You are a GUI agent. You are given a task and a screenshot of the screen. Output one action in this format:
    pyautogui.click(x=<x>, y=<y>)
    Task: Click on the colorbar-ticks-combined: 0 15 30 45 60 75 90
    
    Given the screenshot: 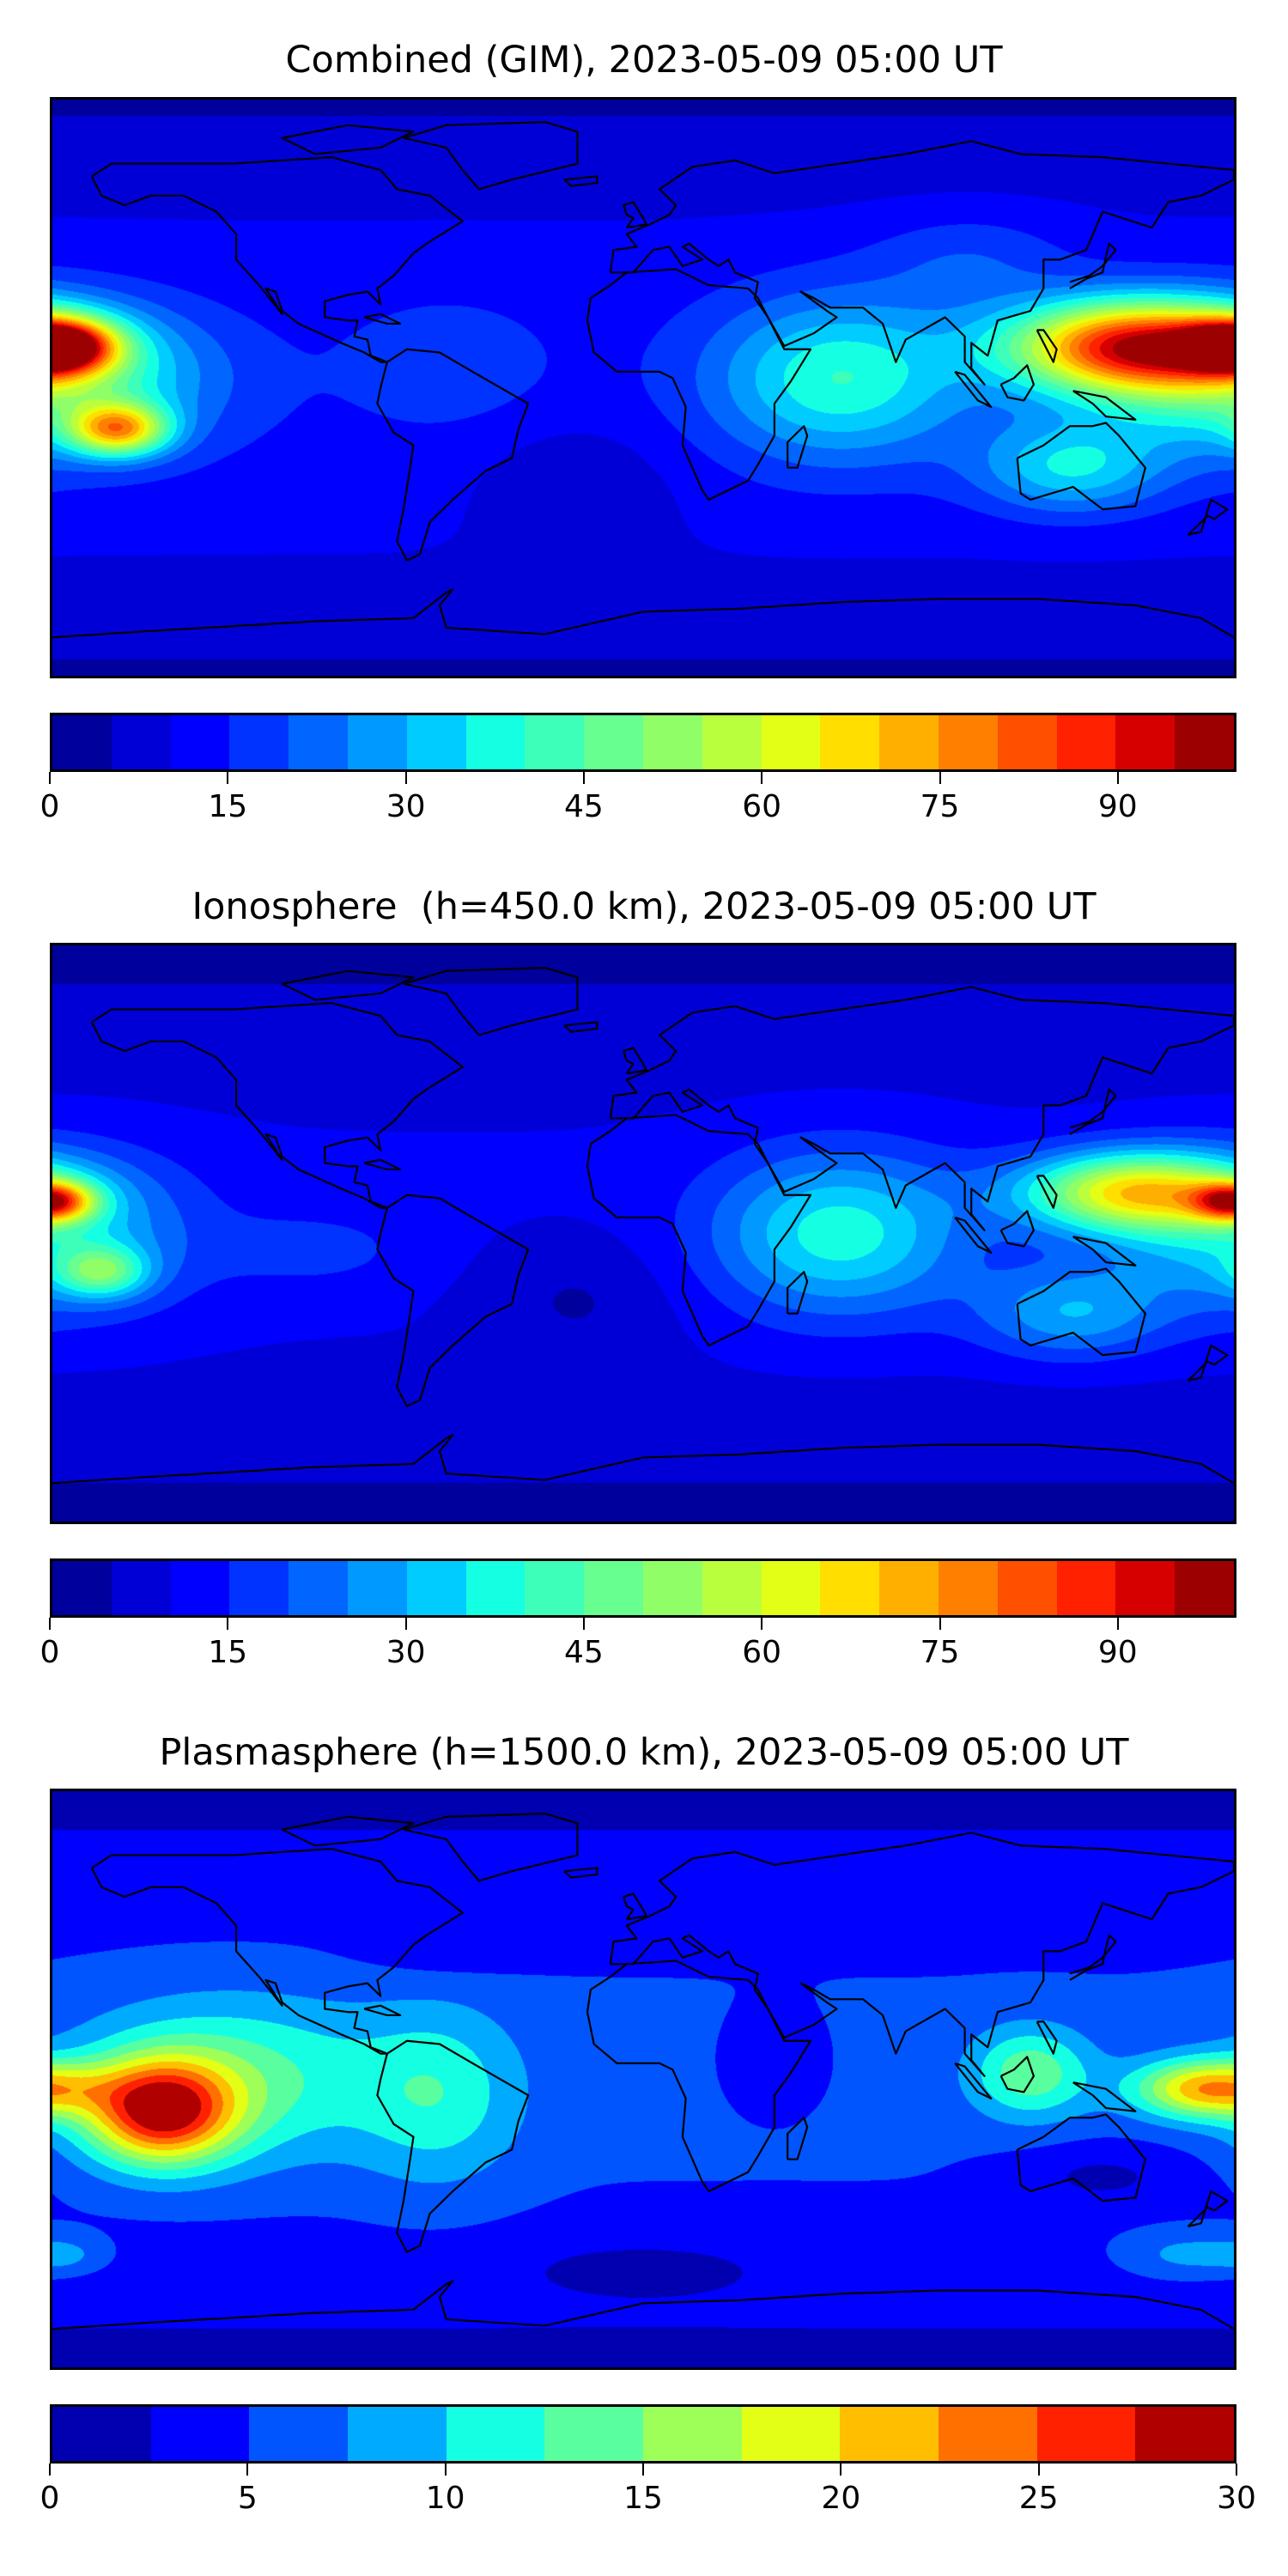 What is the action you would take?
    pyautogui.click(x=638, y=802)
    